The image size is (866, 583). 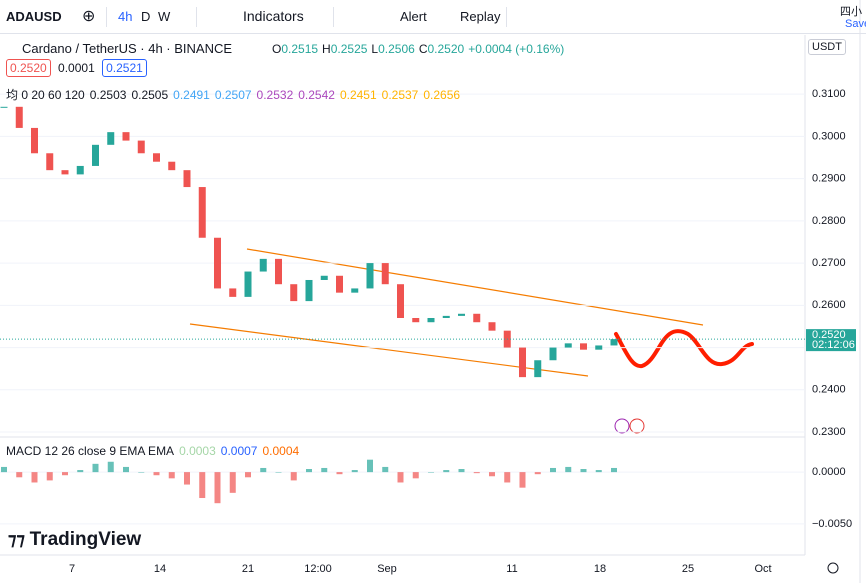 I want to click on spread: 0.0001, so click(x=76, y=68).